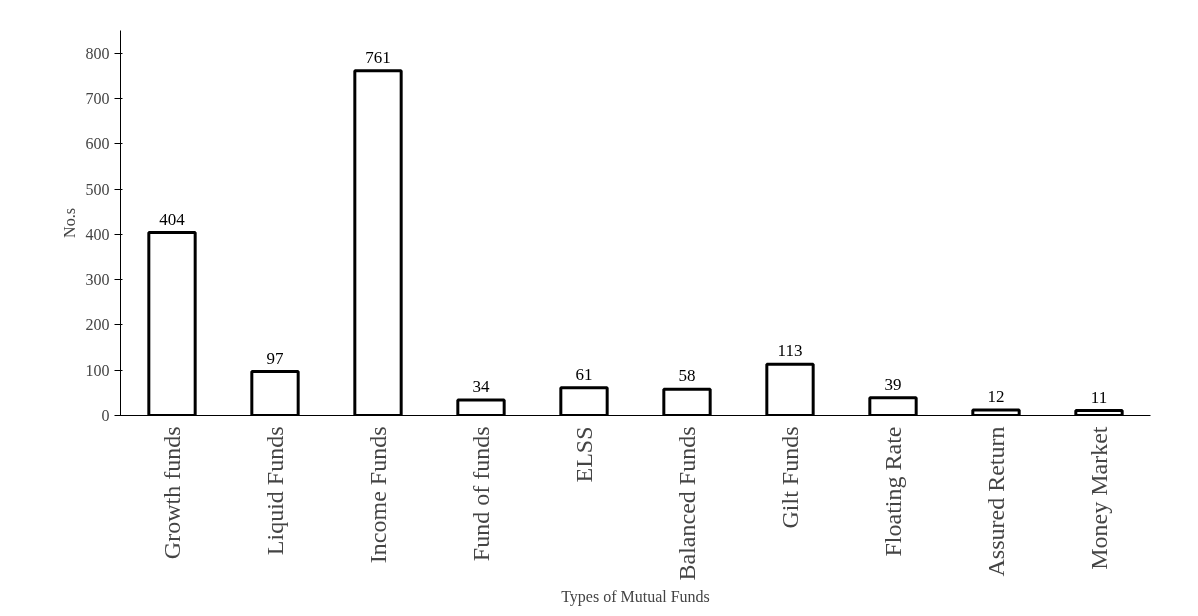 The width and height of the screenshot is (1198, 616). Describe the element at coordinates (172, 219) in the screenshot. I see `data-label: 404` at that location.